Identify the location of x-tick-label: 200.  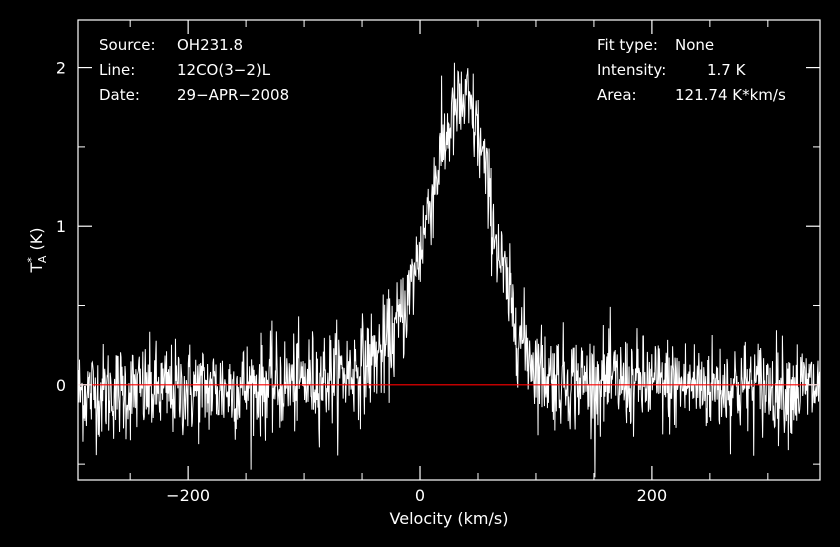
(652, 495).